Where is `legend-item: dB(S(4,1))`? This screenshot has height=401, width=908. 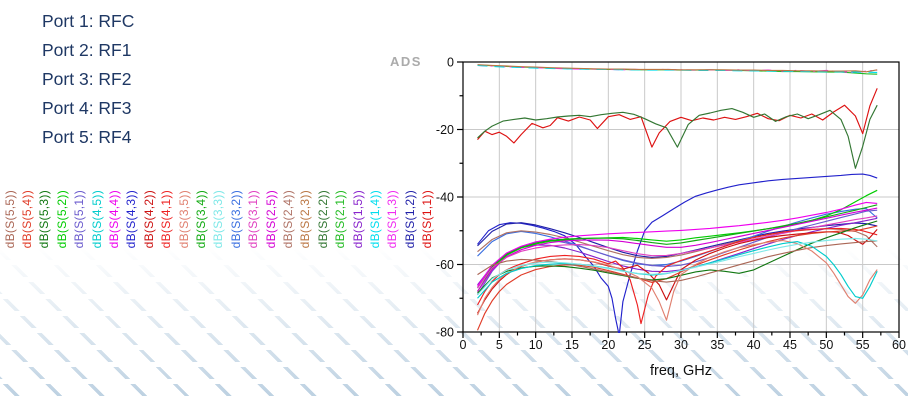
legend-item: dB(S(4,1)) is located at coordinates (166, 219).